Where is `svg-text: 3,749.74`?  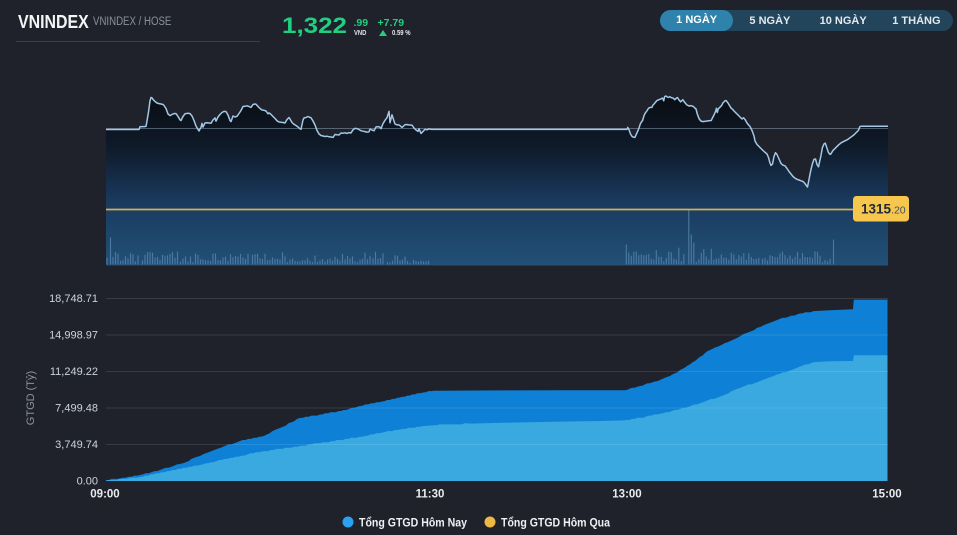 svg-text: 3,749.74 is located at coordinates (76, 445).